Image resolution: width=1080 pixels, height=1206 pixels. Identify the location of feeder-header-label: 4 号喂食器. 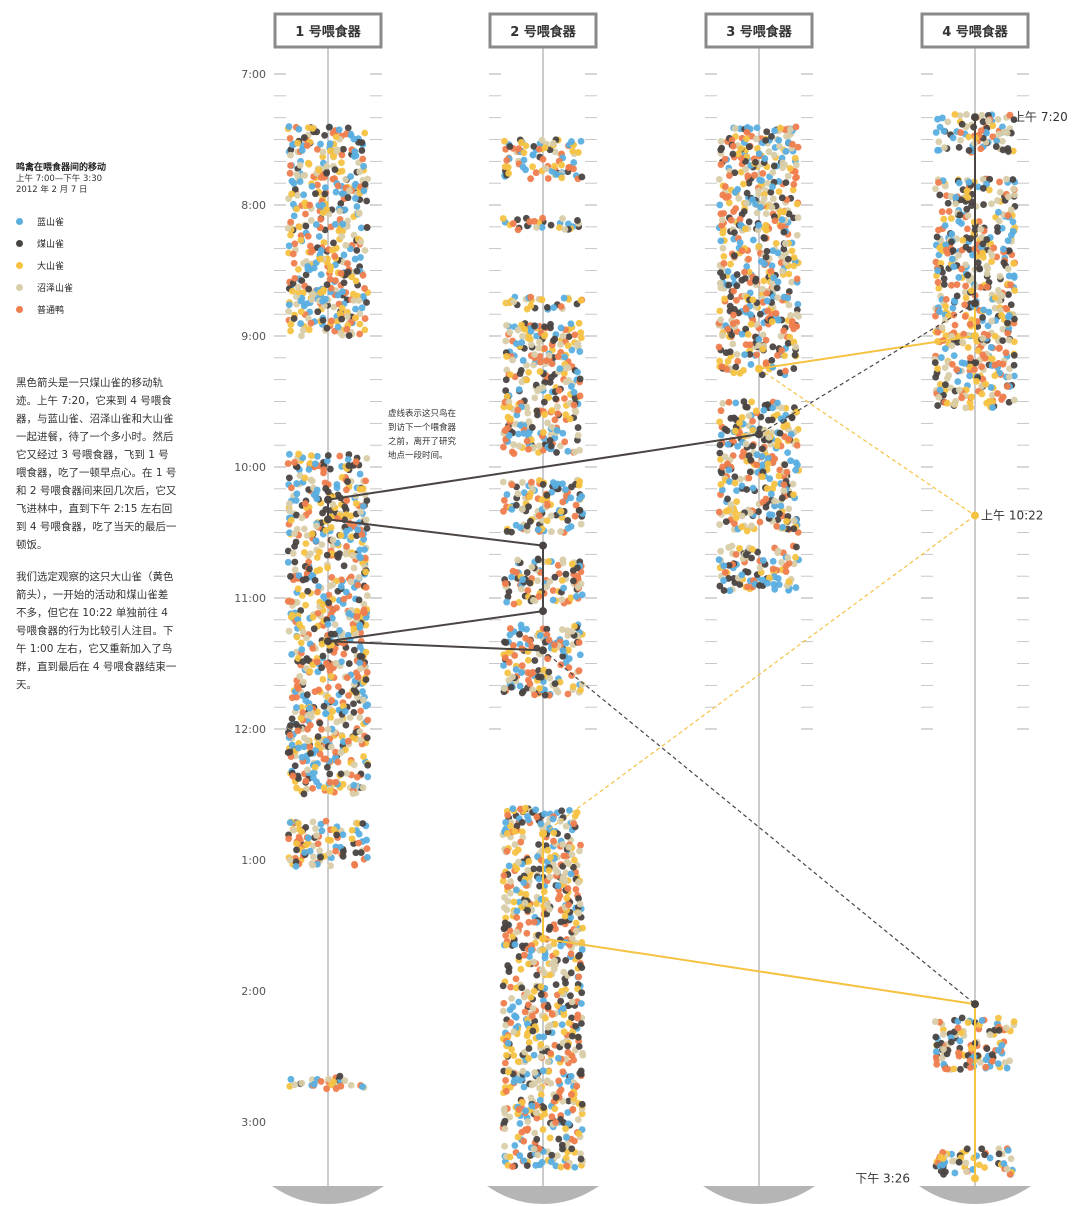
(975, 32).